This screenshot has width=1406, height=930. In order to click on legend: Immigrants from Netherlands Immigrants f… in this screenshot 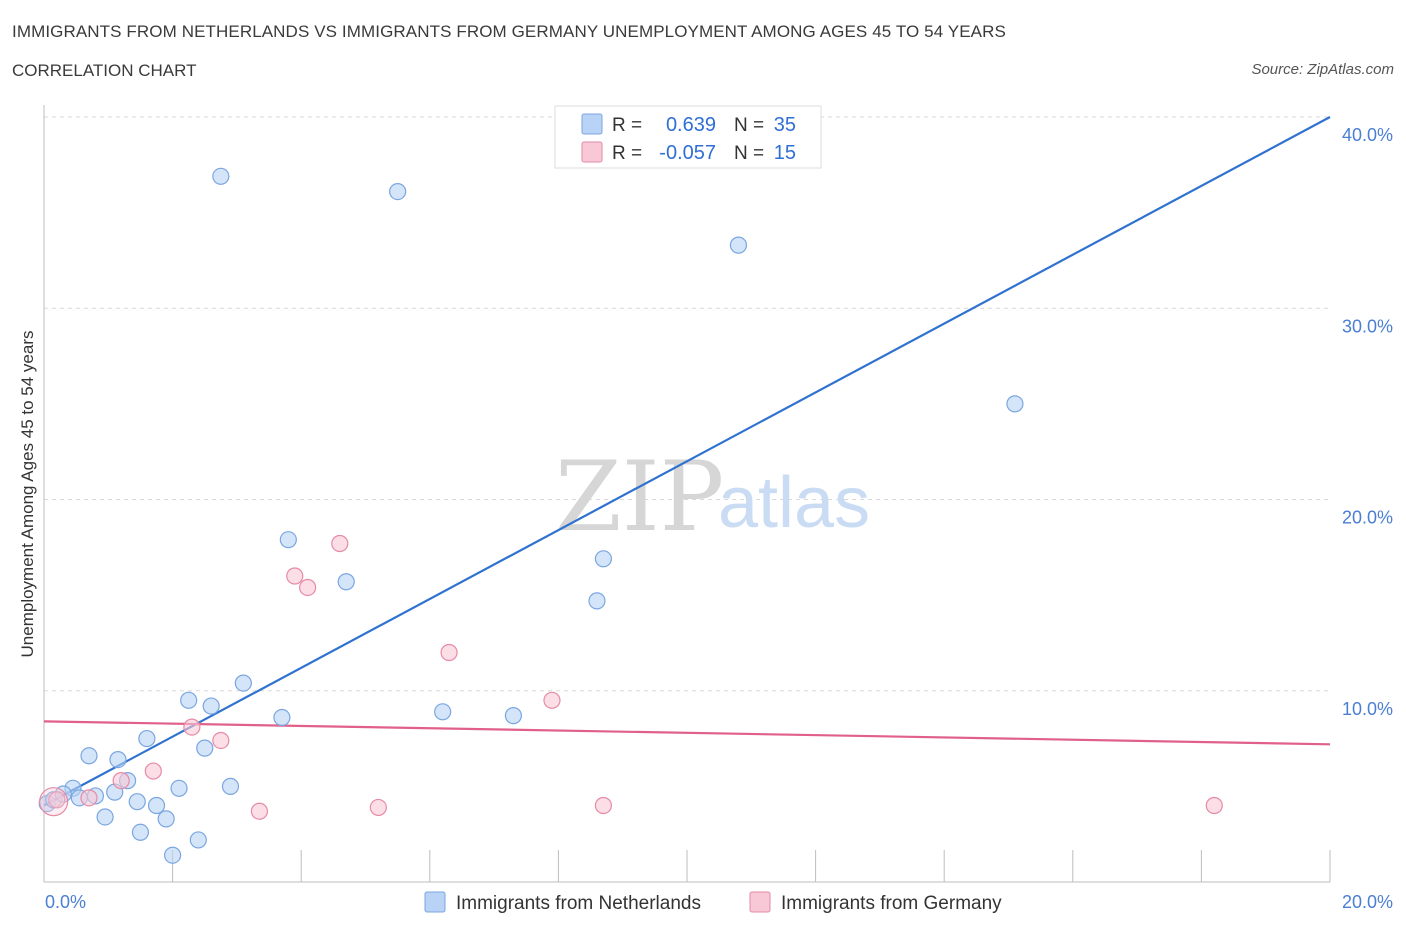, I will do `click(713, 902)`.